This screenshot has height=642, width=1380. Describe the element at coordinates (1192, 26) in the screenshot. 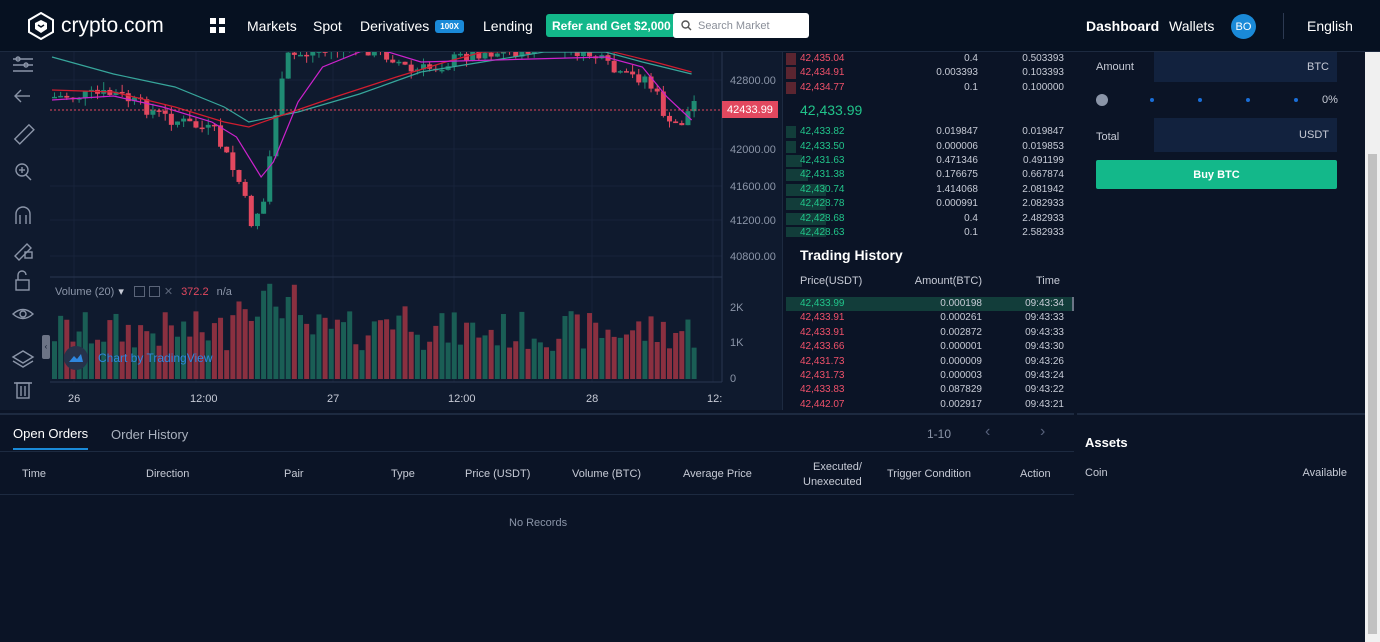

I see `nav-wallets: Wallets` at that location.